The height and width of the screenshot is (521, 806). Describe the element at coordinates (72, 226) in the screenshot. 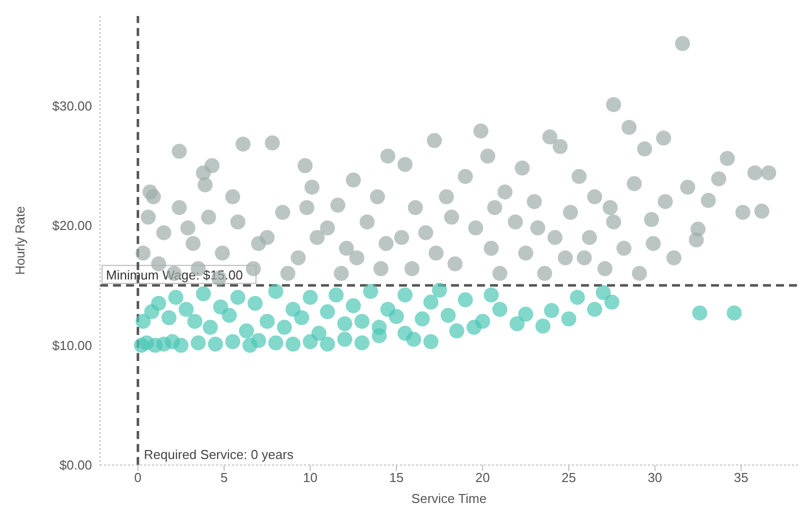

I see `y-tick-label: $20.00` at that location.